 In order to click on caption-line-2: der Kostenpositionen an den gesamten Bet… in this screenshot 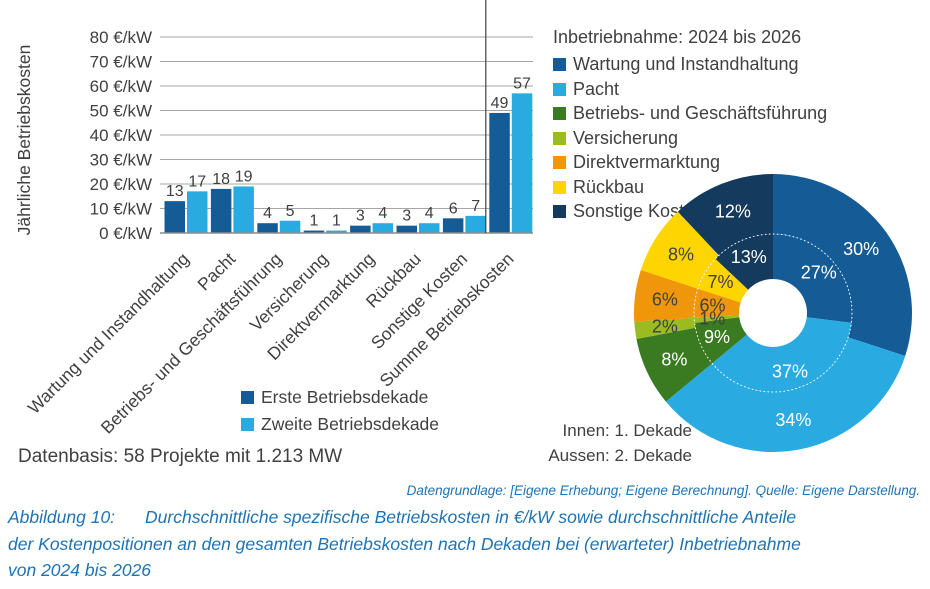, I will do `click(404, 543)`.